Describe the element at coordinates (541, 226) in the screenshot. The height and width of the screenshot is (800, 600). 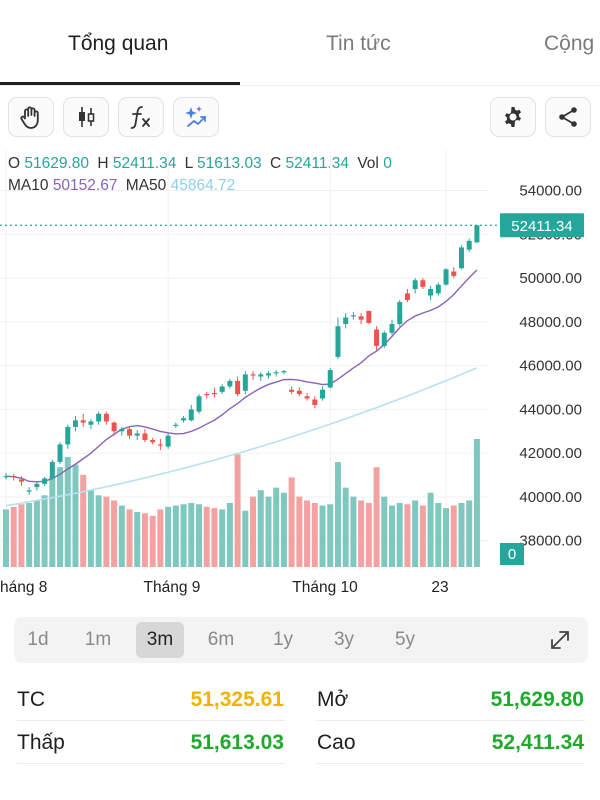
I see `last-price-tag-label: 52411.34` at that location.